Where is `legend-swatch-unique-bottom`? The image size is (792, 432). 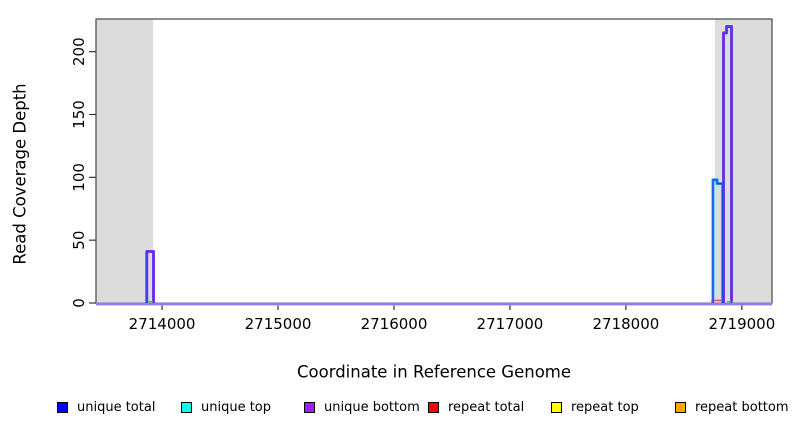
legend-swatch-unique-bottom is located at coordinates (309, 407).